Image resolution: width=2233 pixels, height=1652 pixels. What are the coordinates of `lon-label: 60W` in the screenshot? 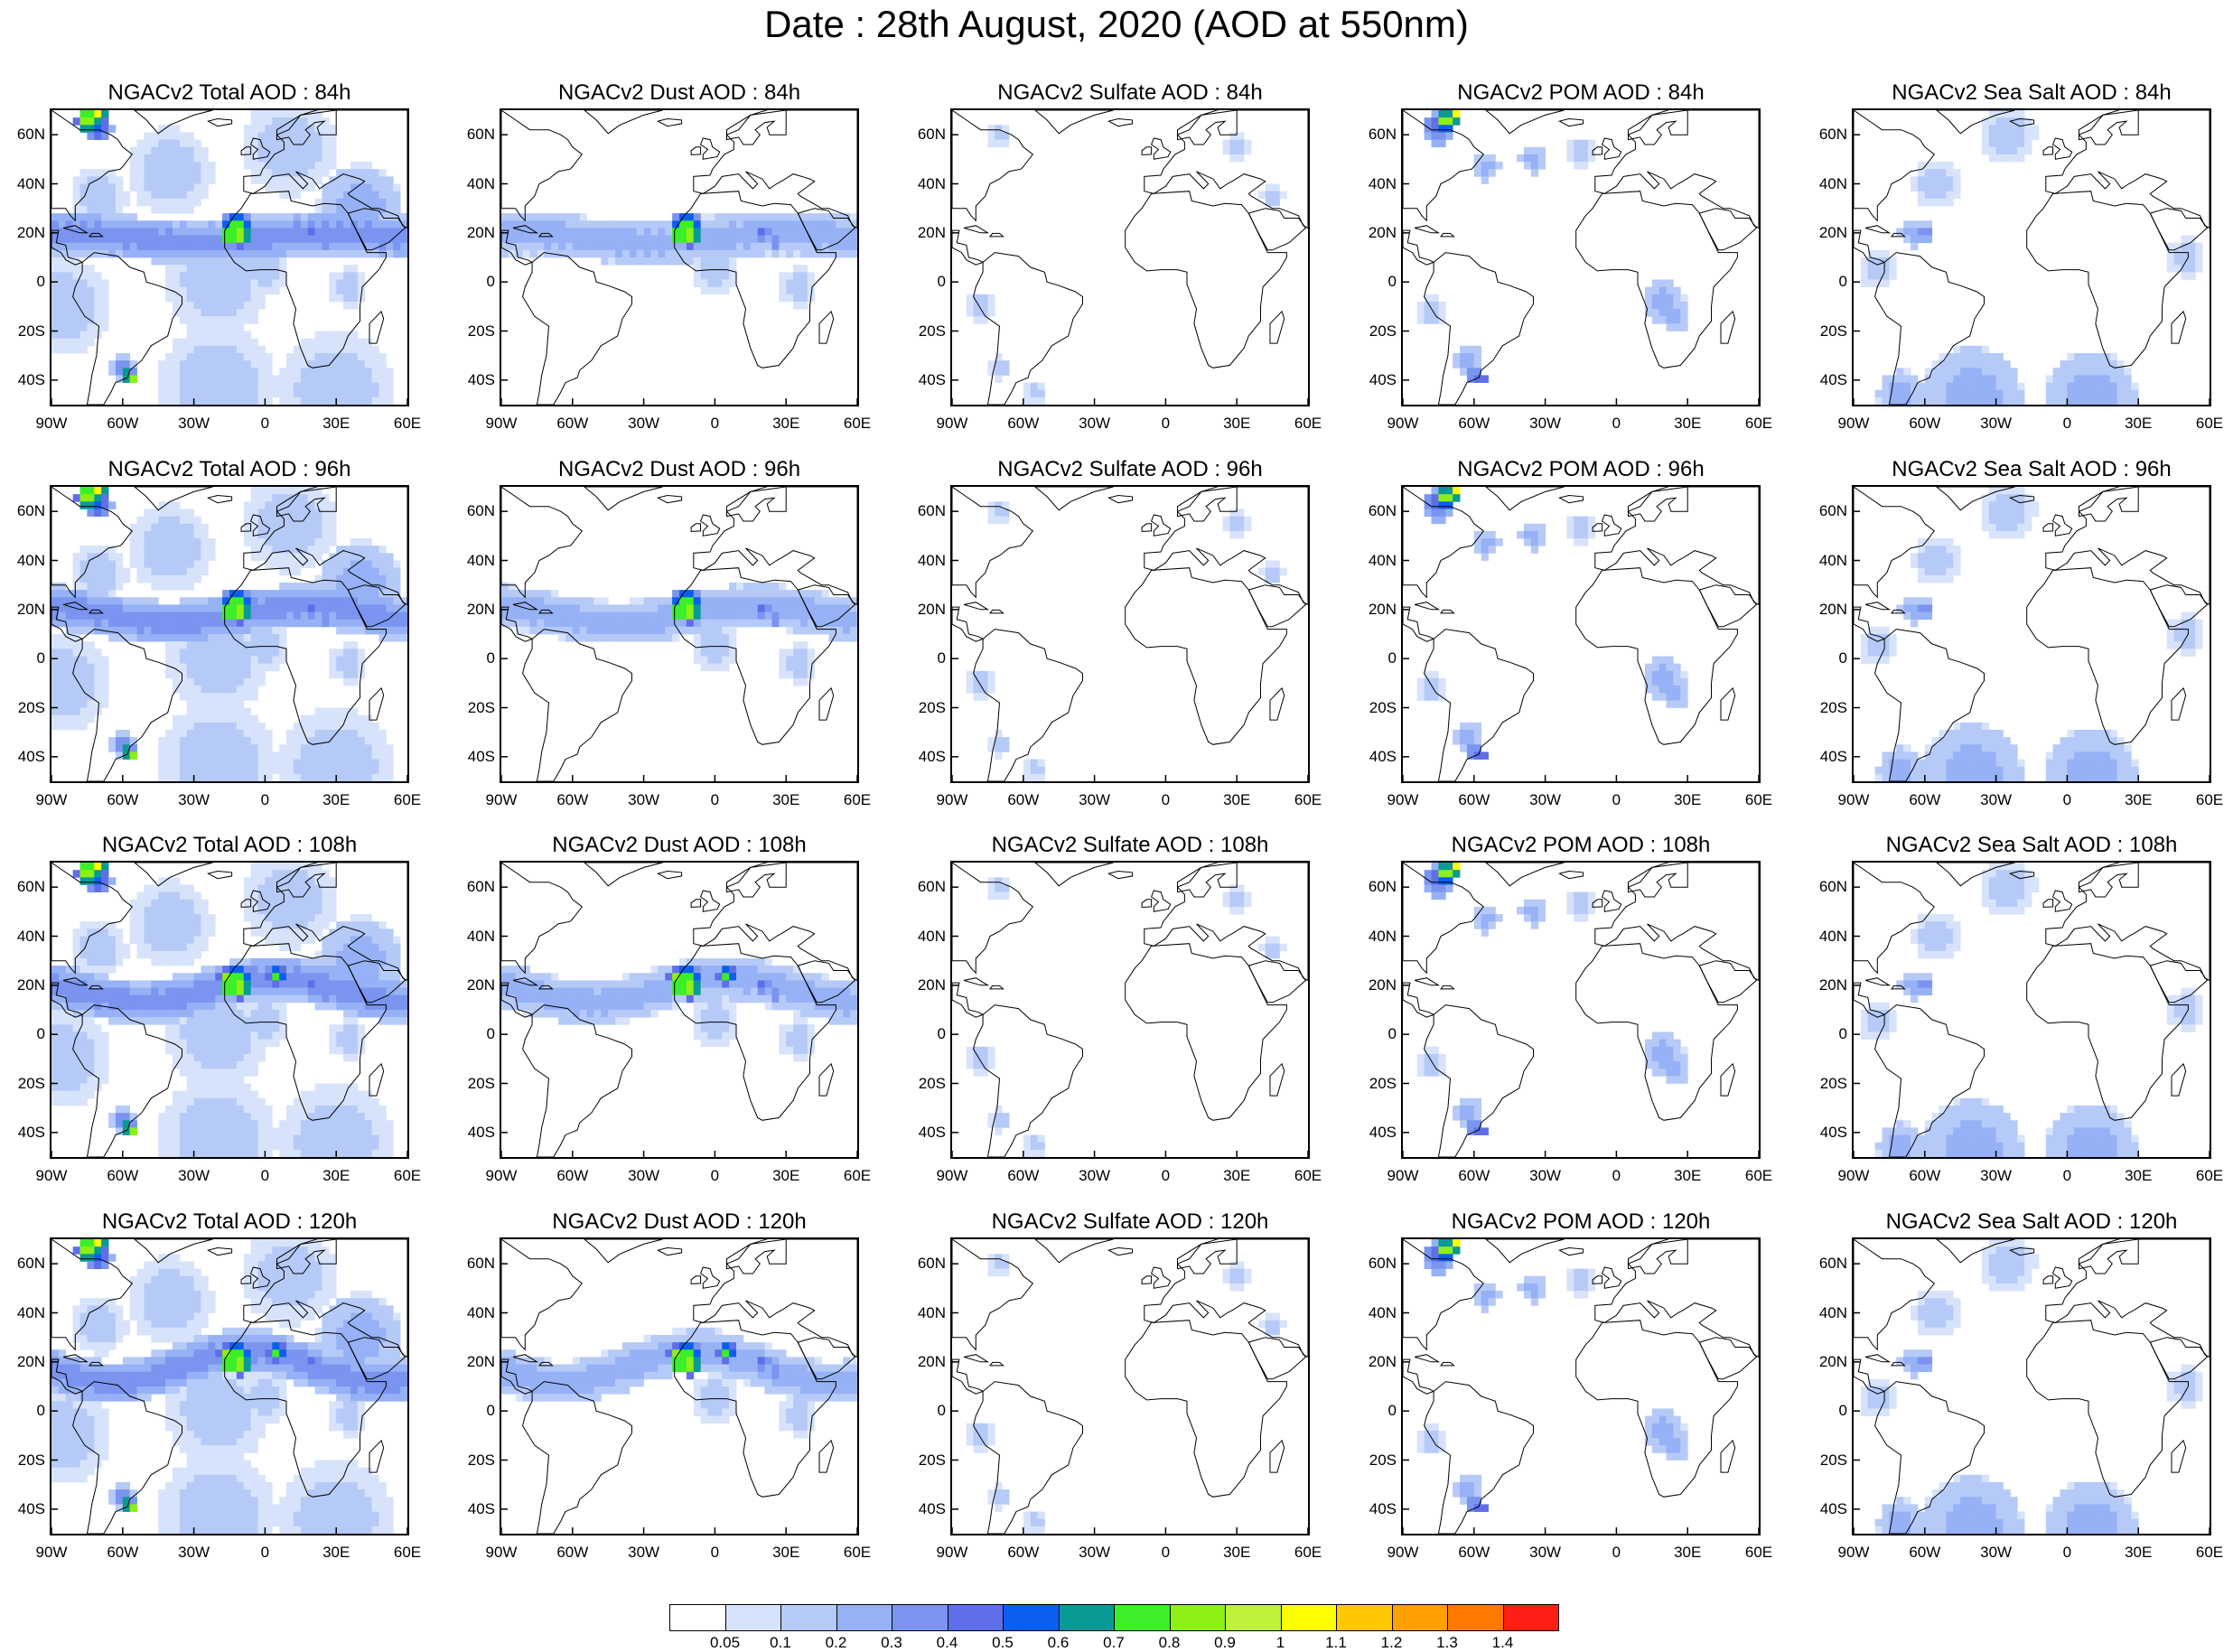 It's located at (1023, 423).